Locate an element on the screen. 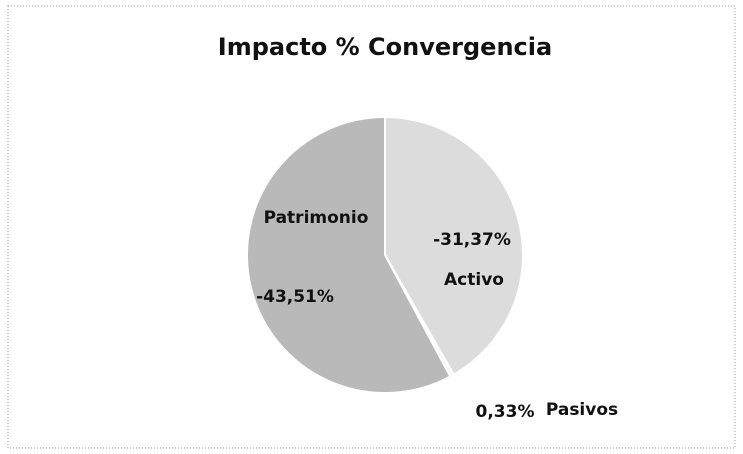 Image resolution: width=743 pixels, height=454 pixels. slice-value-label: -31,37% is located at coordinates (472, 240).